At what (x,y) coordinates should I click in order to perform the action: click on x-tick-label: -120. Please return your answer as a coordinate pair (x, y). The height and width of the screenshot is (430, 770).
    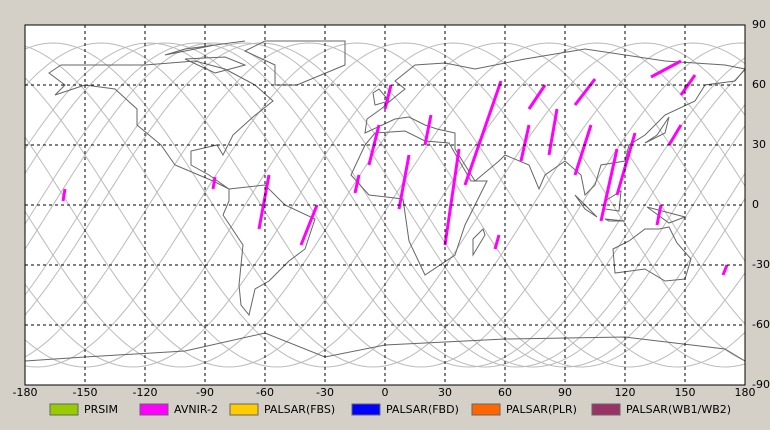
    Looking at the image, I should click on (145, 392).